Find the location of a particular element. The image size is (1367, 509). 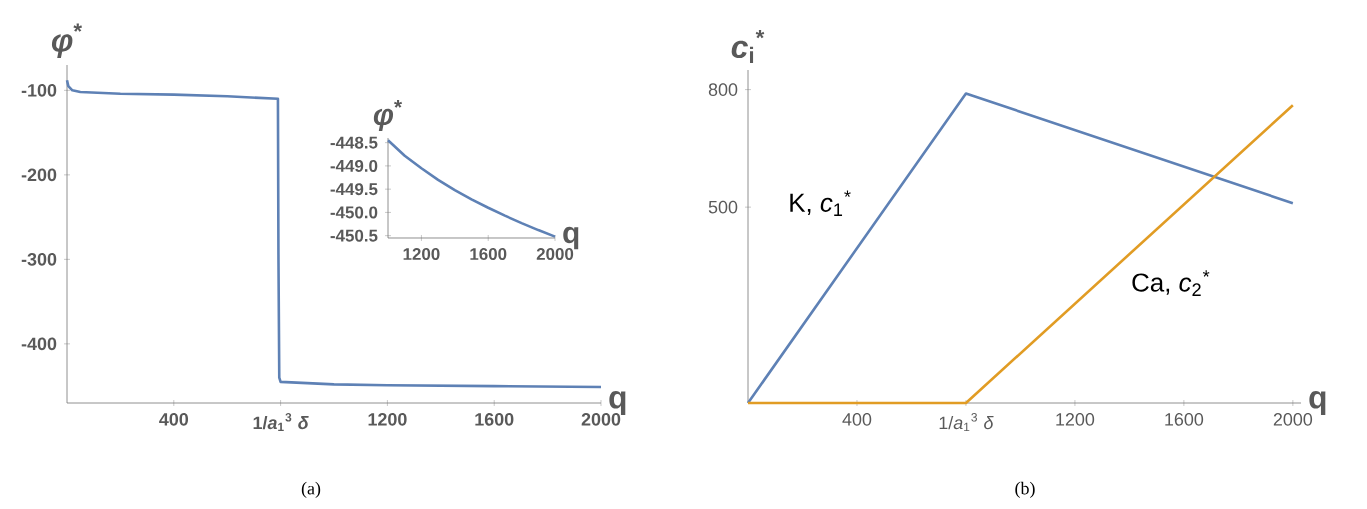

y-tick-label: -450.0 is located at coordinates (354, 212).